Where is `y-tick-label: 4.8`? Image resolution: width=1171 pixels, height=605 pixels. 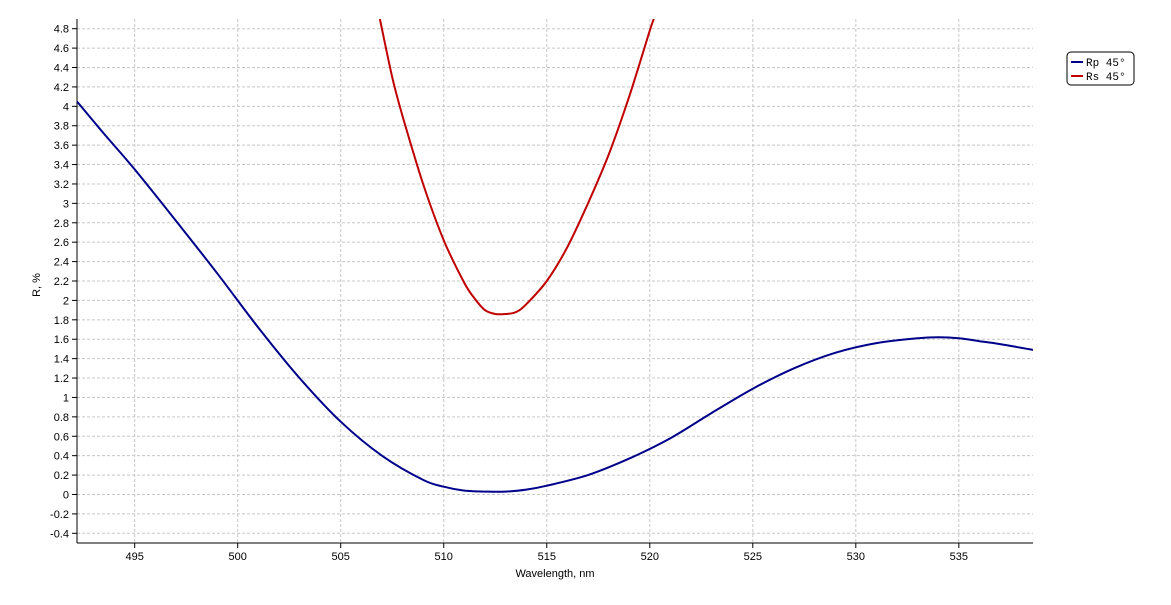 y-tick-label: 4.8 is located at coordinates (61, 30).